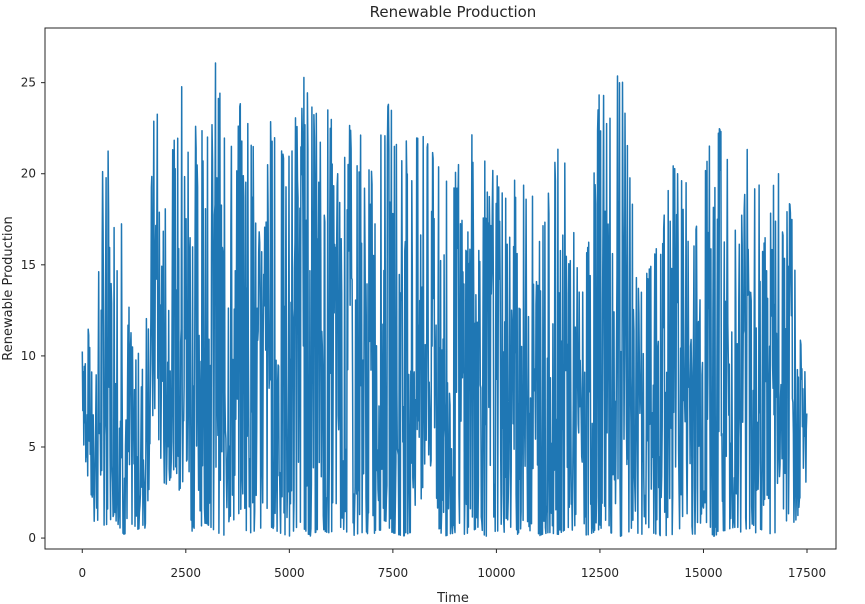  I want to click on x-axis-title: Time, so click(452, 597).